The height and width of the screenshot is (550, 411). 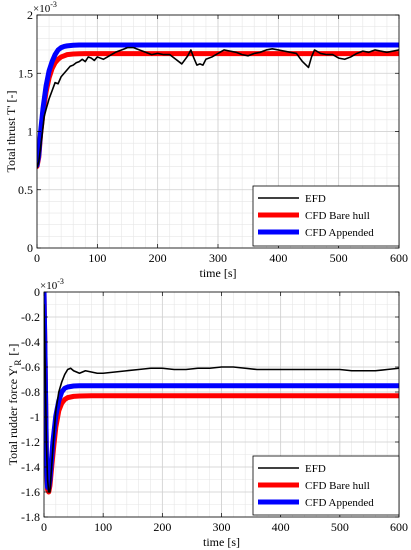 I want to click on y-tick-label: -1, so click(x=35, y=417).